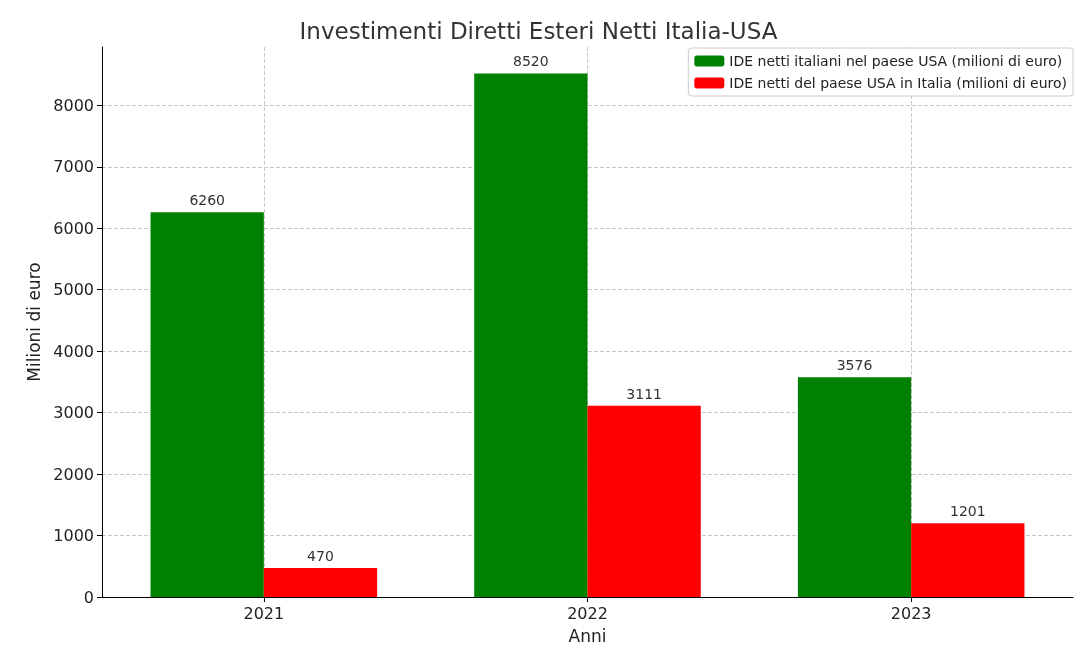 The width and height of the screenshot is (1077, 649). What do you see at coordinates (898, 83) in the screenshot?
I see `legend-label: IDE netti del paese USA in Italia (milioni di euro)` at bounding box center [898, 83].